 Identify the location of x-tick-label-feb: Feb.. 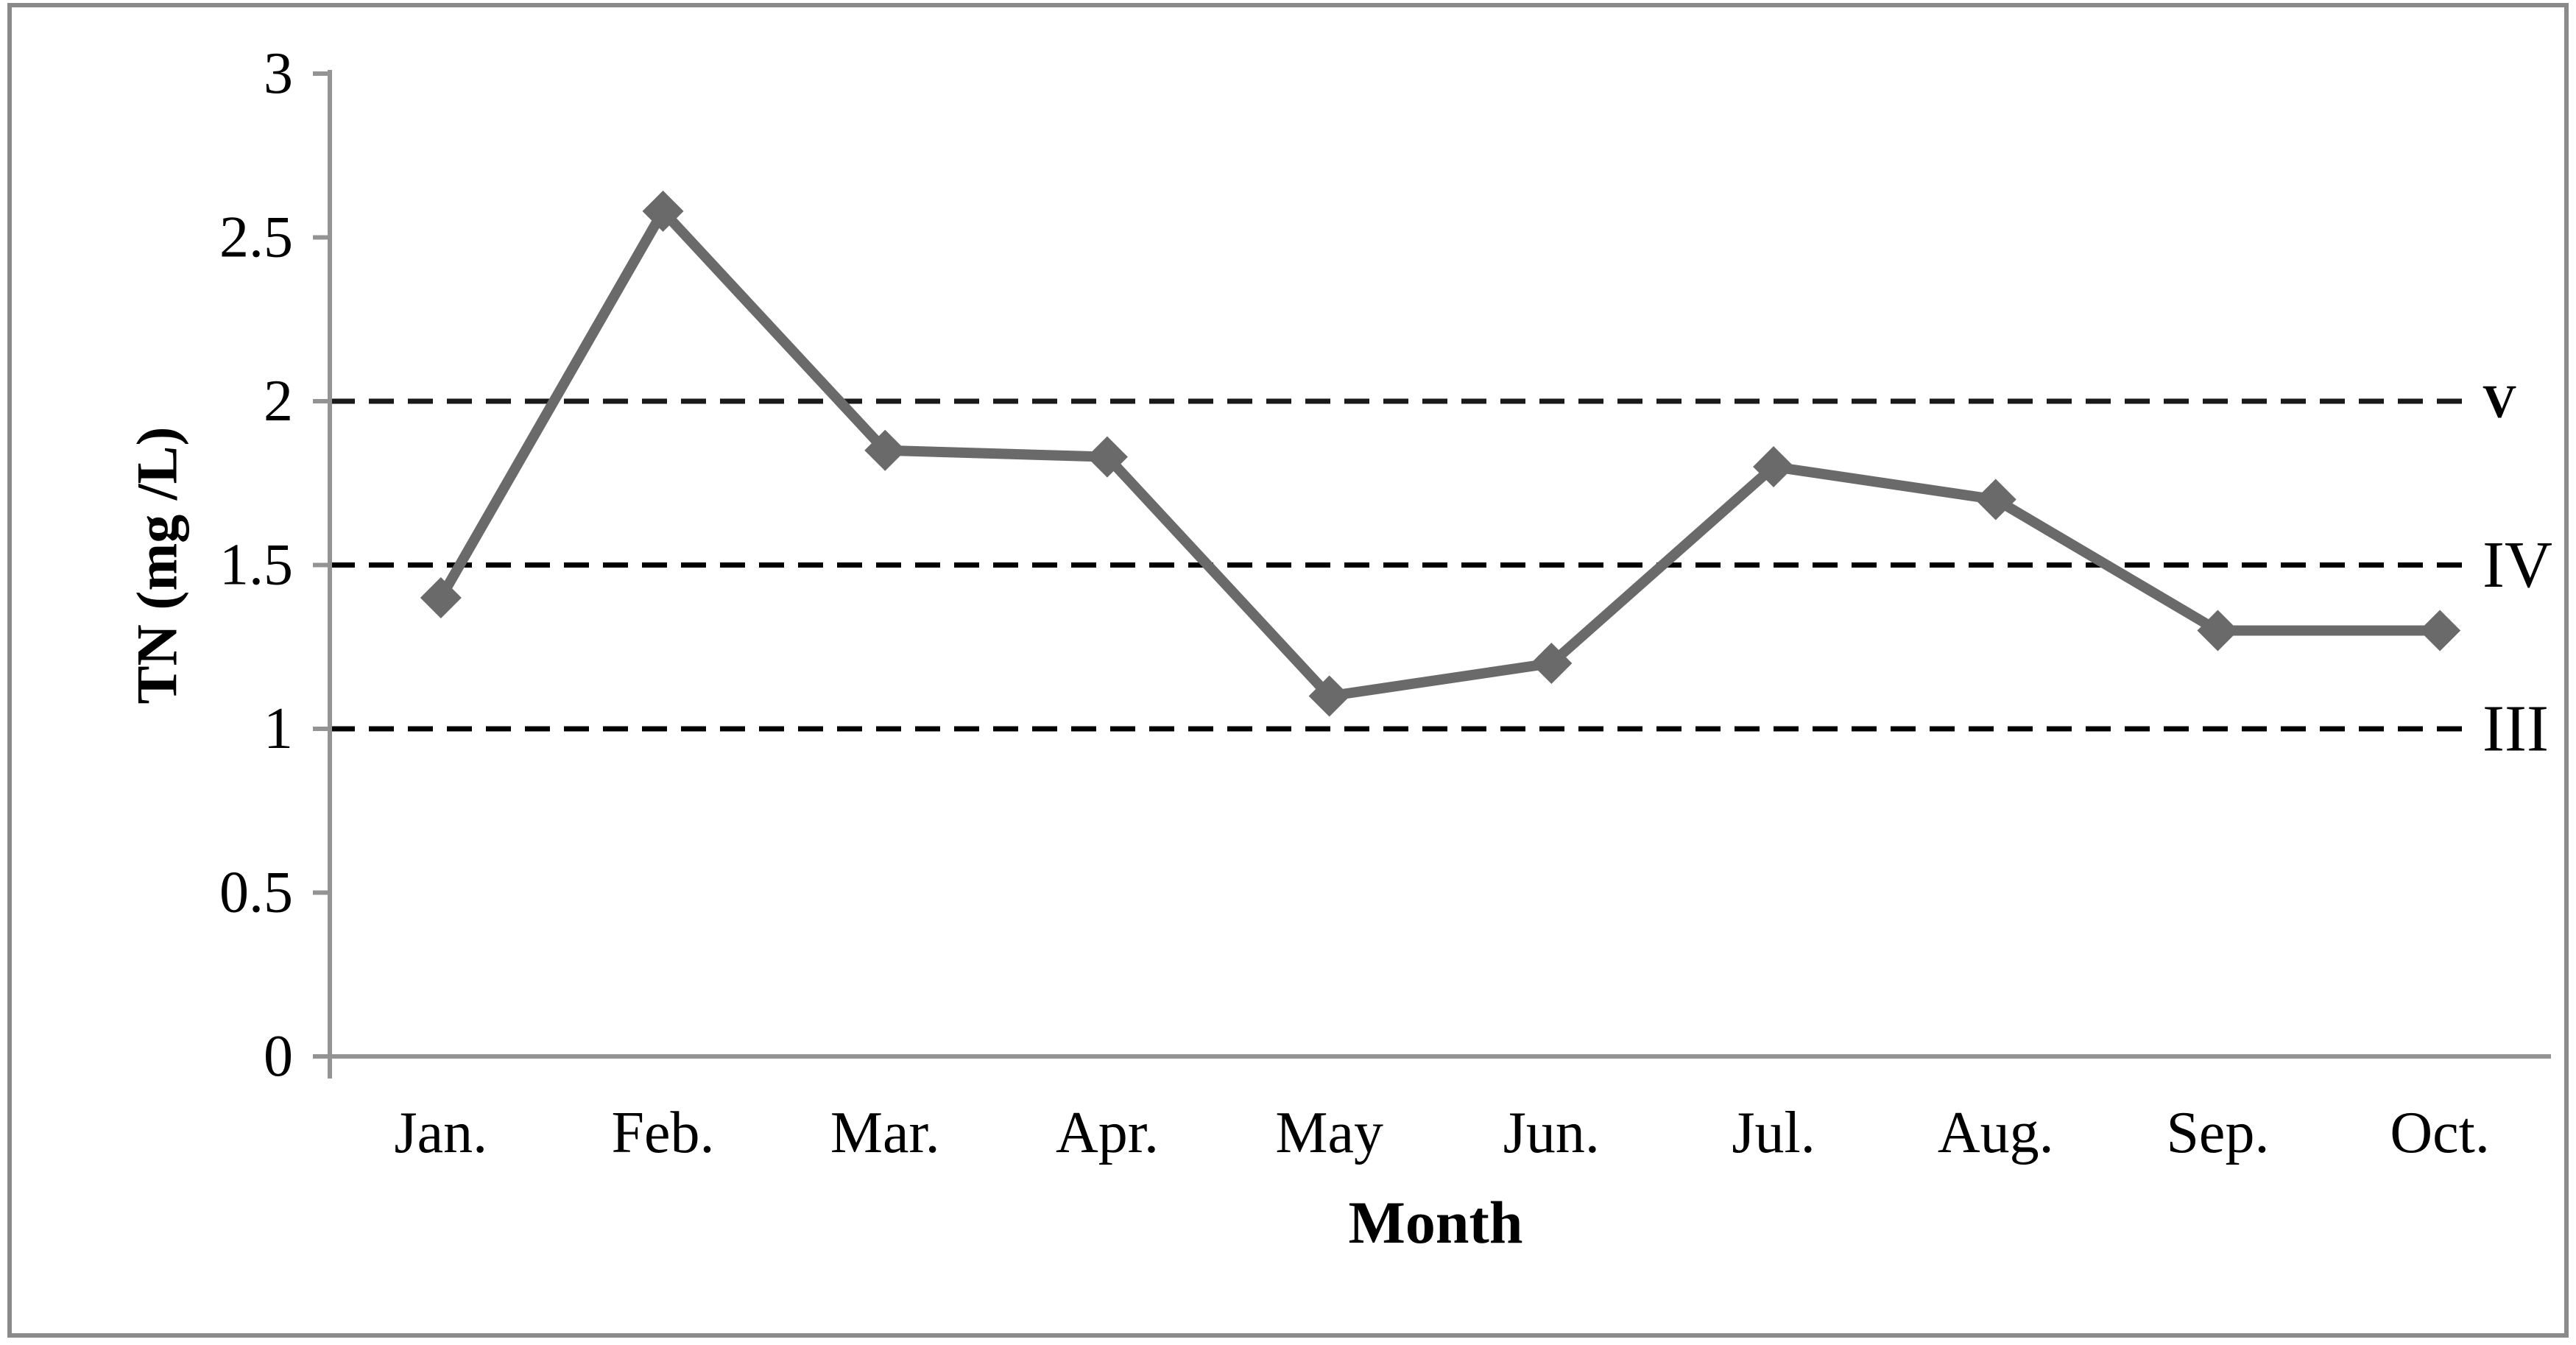
(663, 1133).